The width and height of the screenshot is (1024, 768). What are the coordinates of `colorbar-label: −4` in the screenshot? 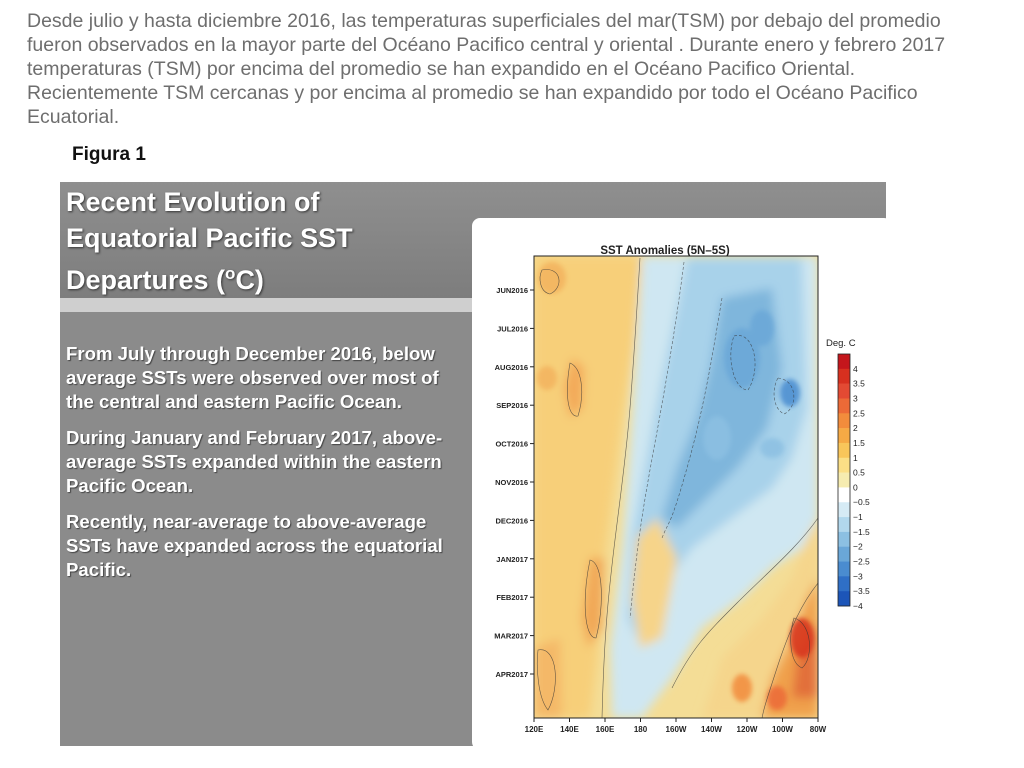 It's located at (858, 606).